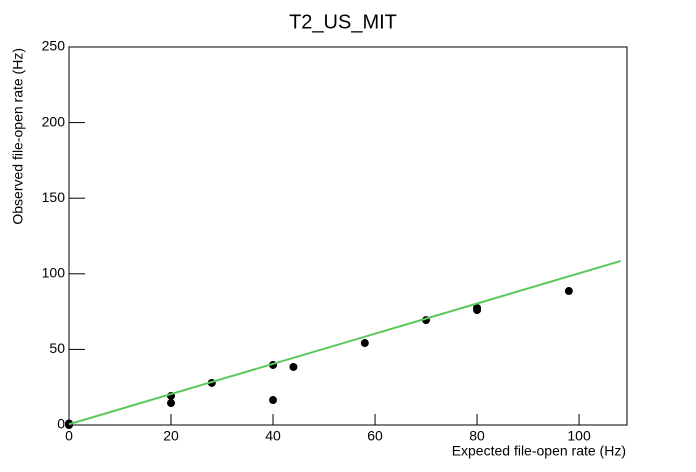  Describe the element at coordinates (18, 136) in the screenshot. I see `y-axis-label: Observed file-open rate (Hz)` at that location.